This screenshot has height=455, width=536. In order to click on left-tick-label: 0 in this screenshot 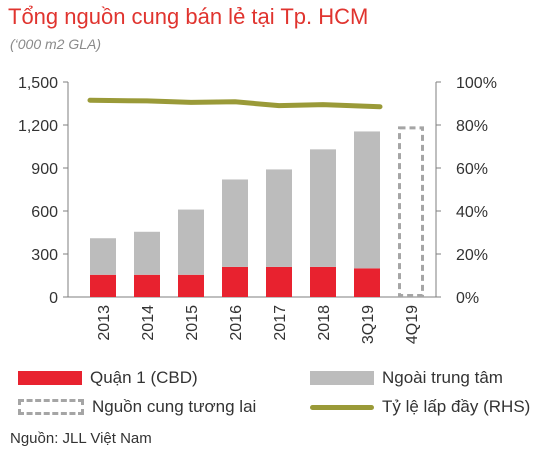, I will do `click(53, 298)`.